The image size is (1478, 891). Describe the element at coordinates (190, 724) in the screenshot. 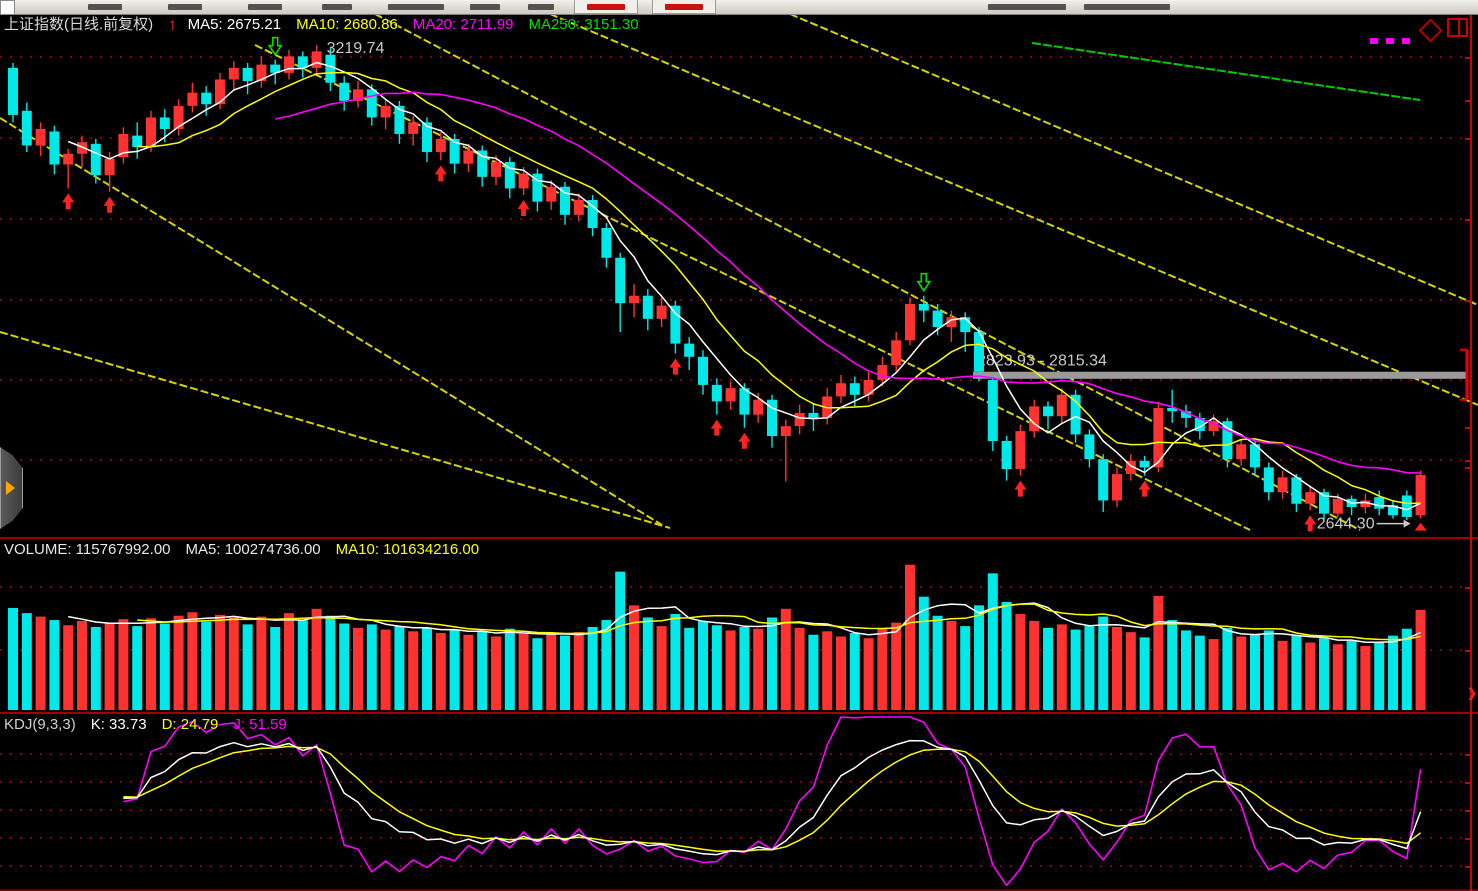

I see `kdj-d-label: D: 24.79` at that location.